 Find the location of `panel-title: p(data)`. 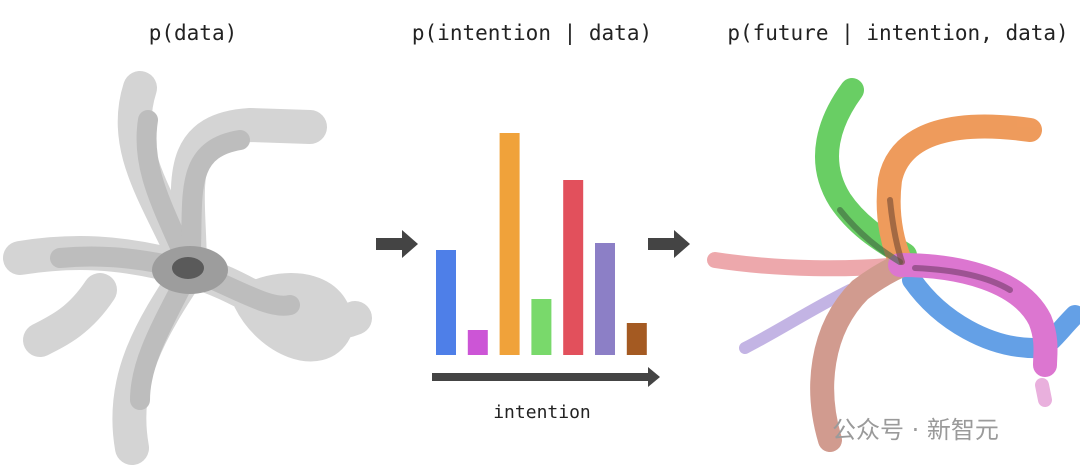

panel-title: p(data) is located at coordinates (193, 33).